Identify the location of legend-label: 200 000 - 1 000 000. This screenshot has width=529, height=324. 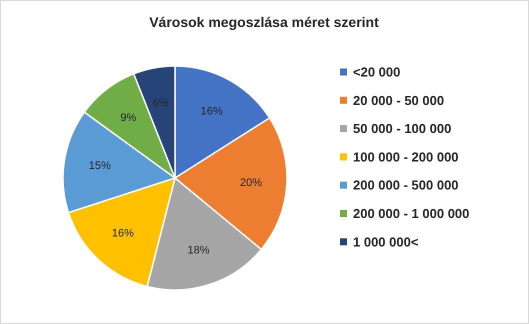
(411, 213).